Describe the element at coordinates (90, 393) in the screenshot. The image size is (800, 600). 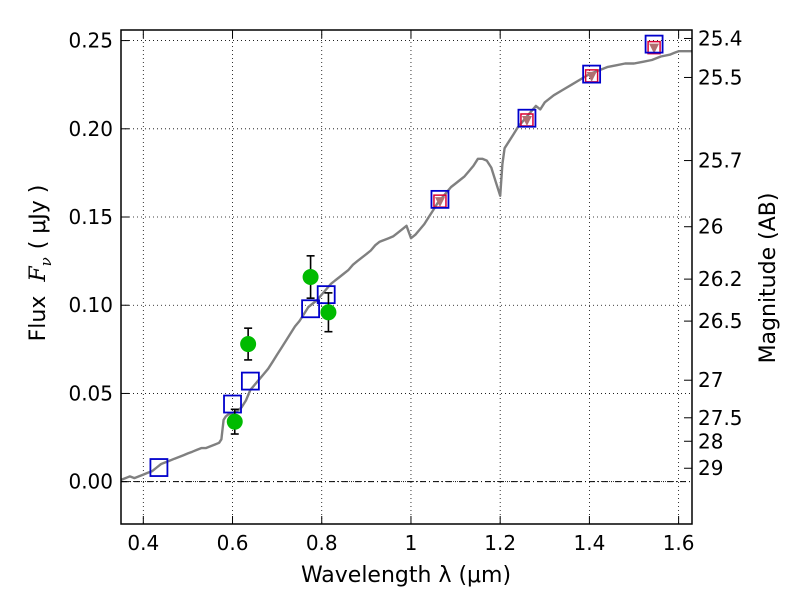
I see `y-tick-label: 0.05` at that location.